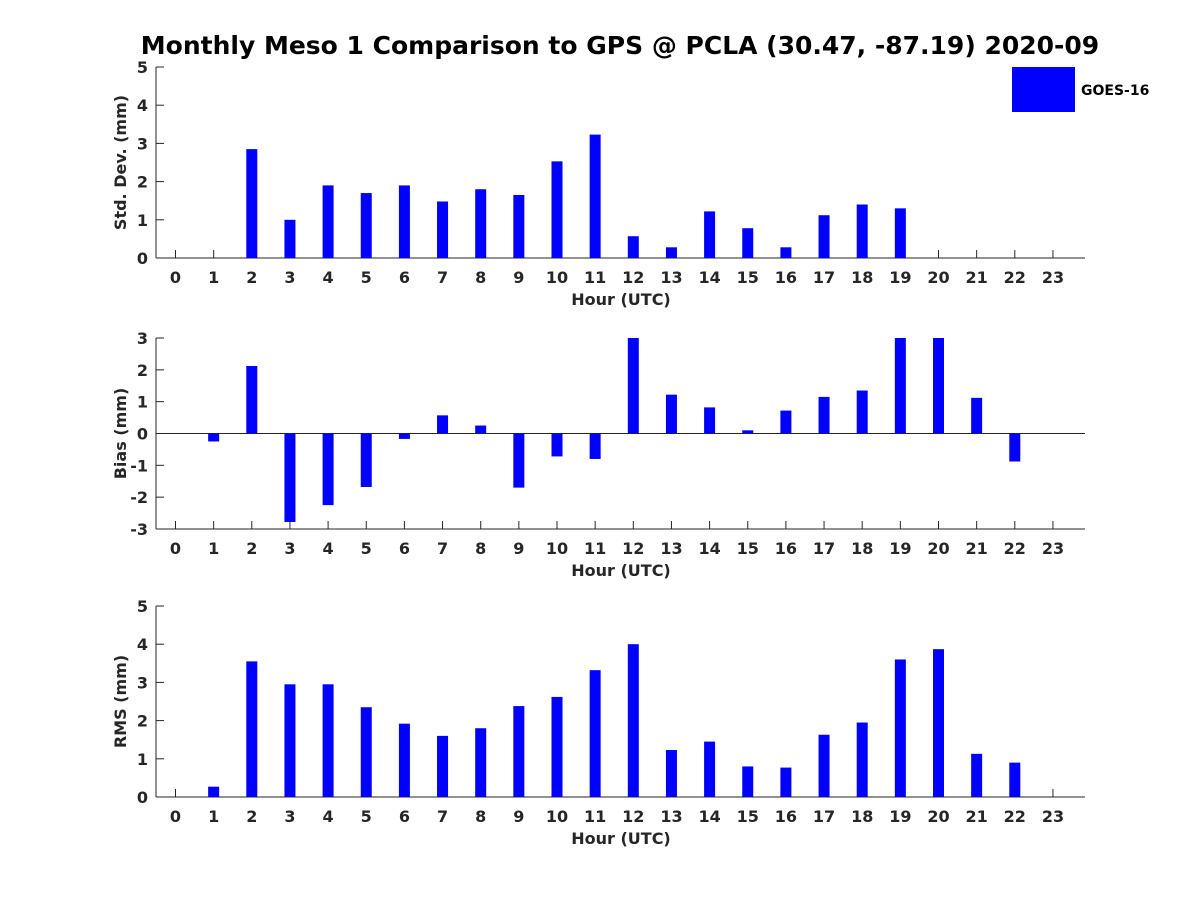 This screenshot has width=1200, height=900. Describe the element at coordinates (142, 258) in the screenshot. I see `std-dev-mm-y-tick-label: 0` at that location.